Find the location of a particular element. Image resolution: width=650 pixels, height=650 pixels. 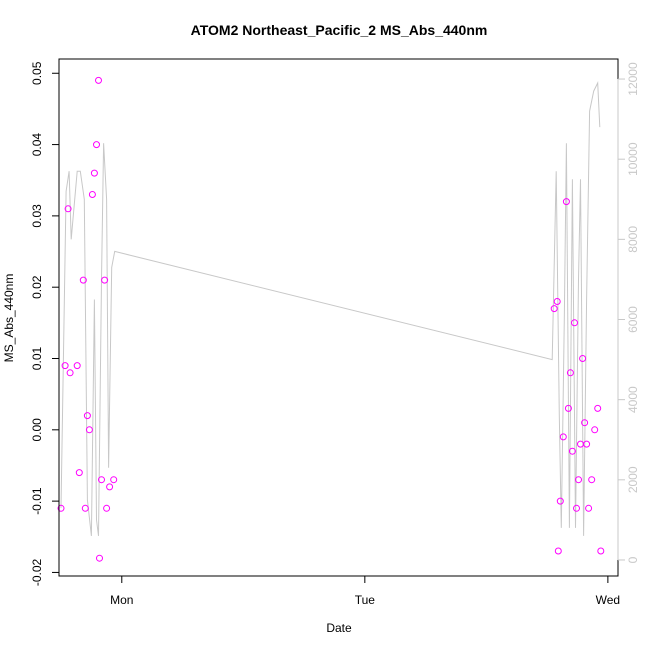

y2-tick-label: 12000 is located at coordinates (633, 79).